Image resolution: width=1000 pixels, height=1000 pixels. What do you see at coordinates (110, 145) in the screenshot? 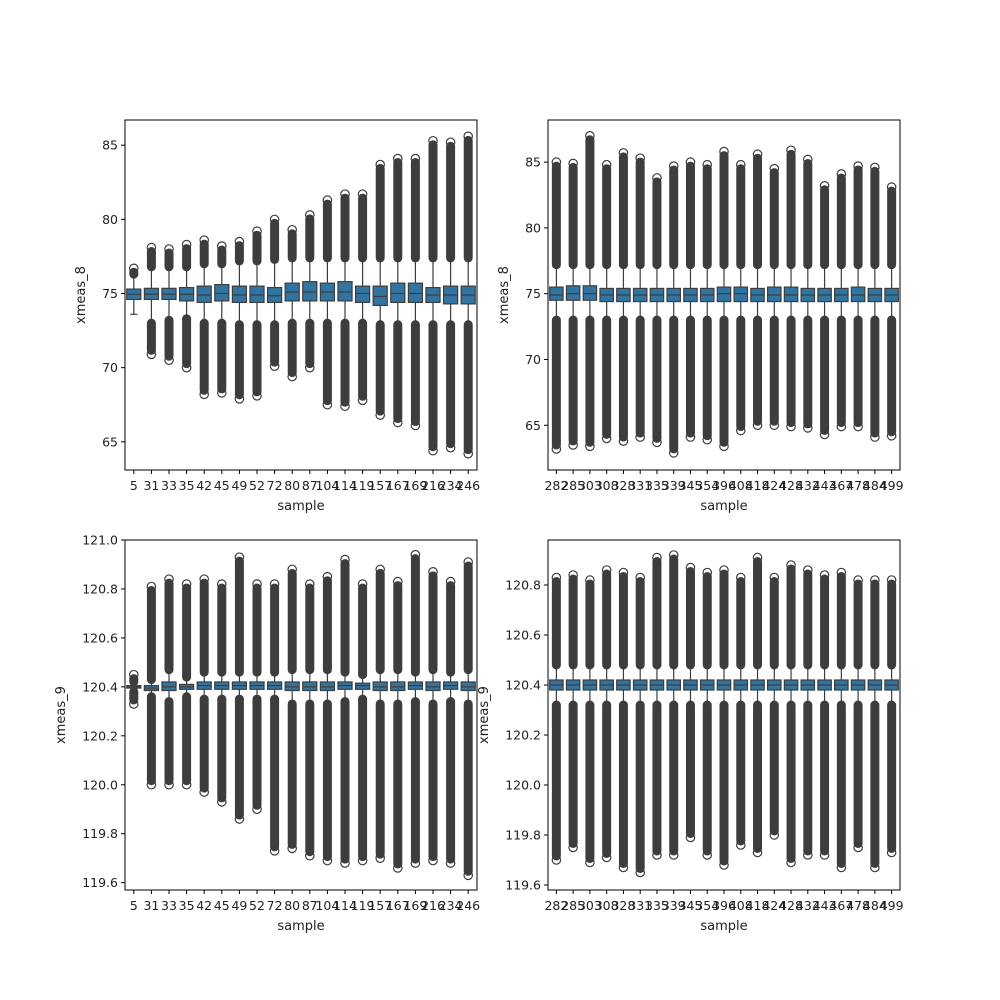
I see `y-tick-label: 85` at bounding box center [110, 145].